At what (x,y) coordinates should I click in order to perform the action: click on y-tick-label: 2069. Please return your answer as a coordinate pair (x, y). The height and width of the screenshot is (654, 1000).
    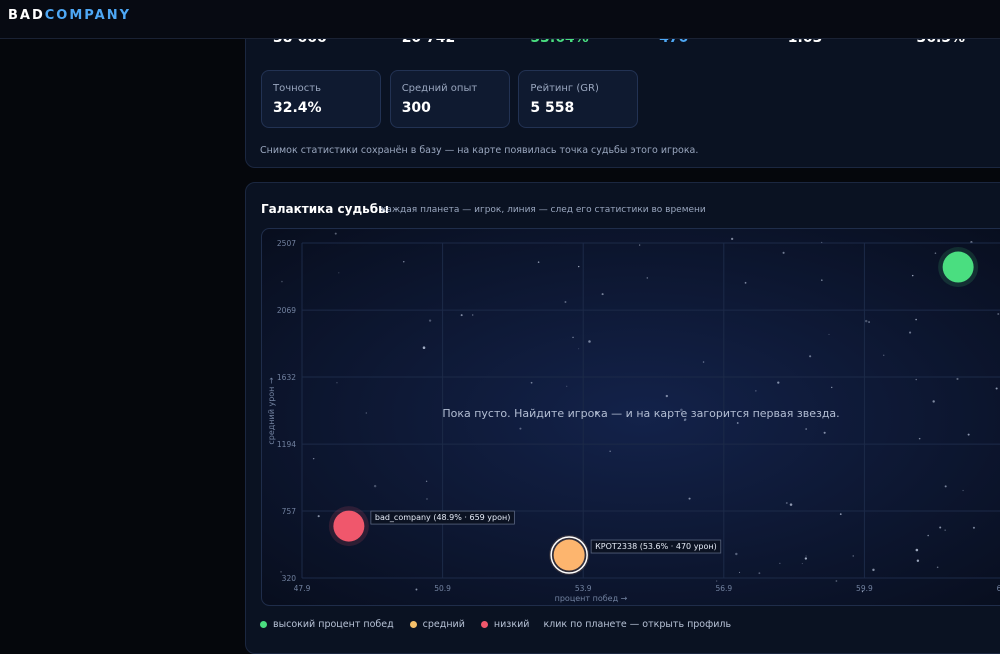
    Looking at the image, I should click on (286, 310).